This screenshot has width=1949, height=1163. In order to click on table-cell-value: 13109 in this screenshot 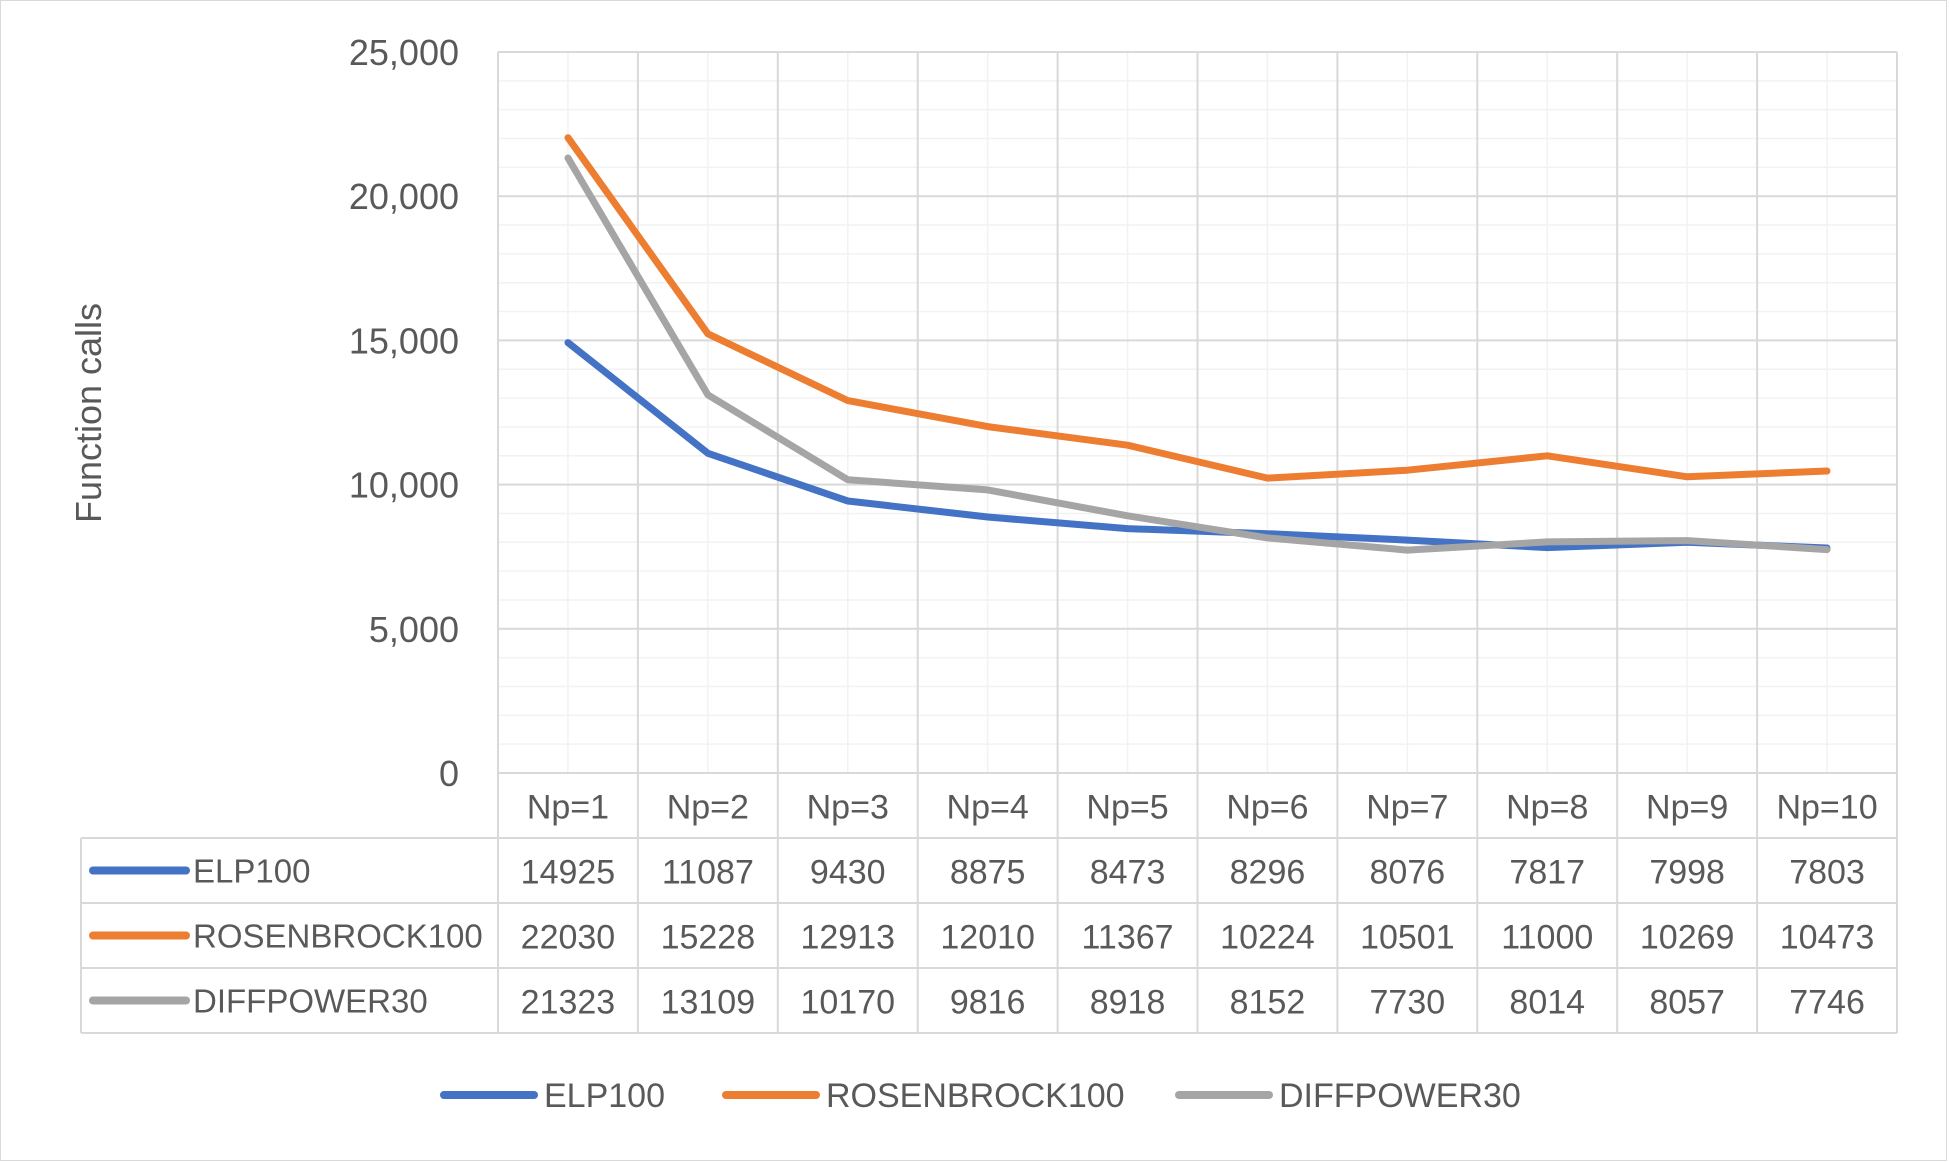, I will do `click(708, 1003)`.